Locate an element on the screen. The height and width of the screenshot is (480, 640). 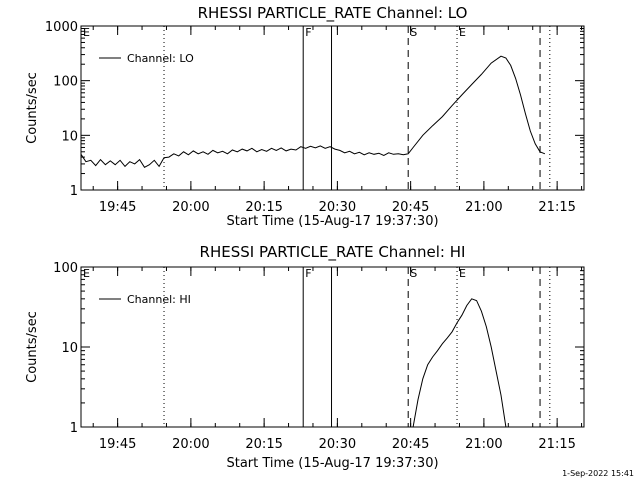
timestamp-footer: 1-Sep-2022 15:41 is located at coordinates (598, 473).